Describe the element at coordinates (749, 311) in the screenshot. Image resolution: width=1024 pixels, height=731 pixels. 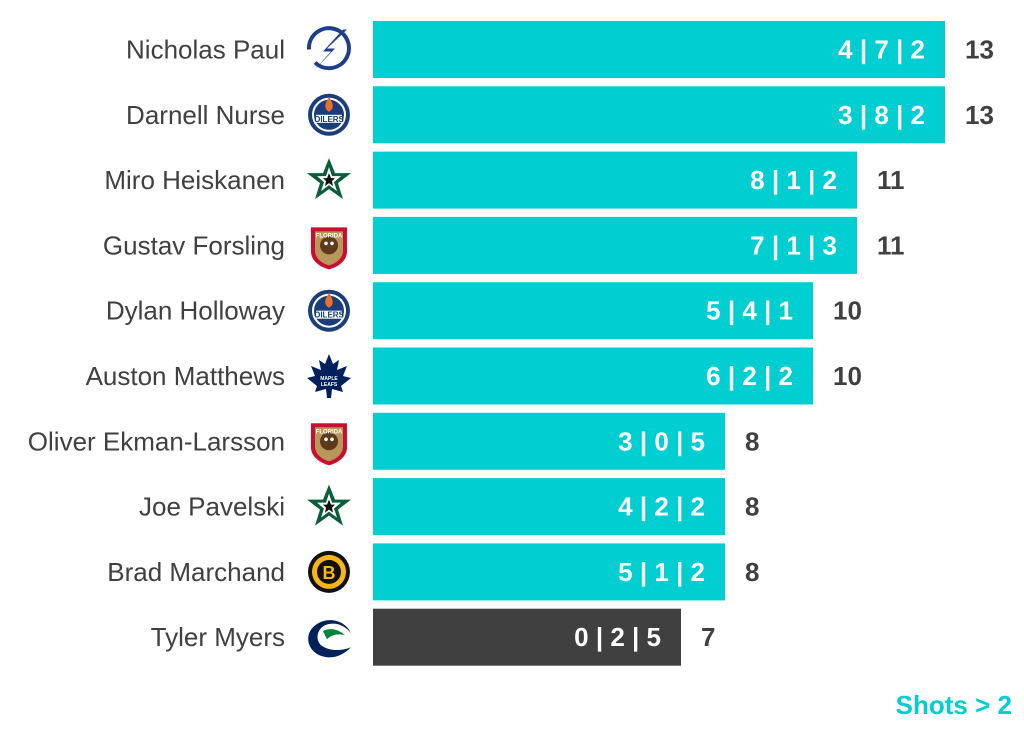
I see `bar-breakdown-label: 5 | 4 | 1` at that location.